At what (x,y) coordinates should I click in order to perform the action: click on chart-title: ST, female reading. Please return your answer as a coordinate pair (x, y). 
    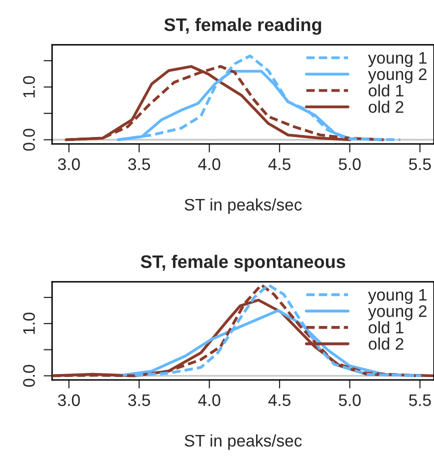
    Looking at the image, I should click on (243, 26).